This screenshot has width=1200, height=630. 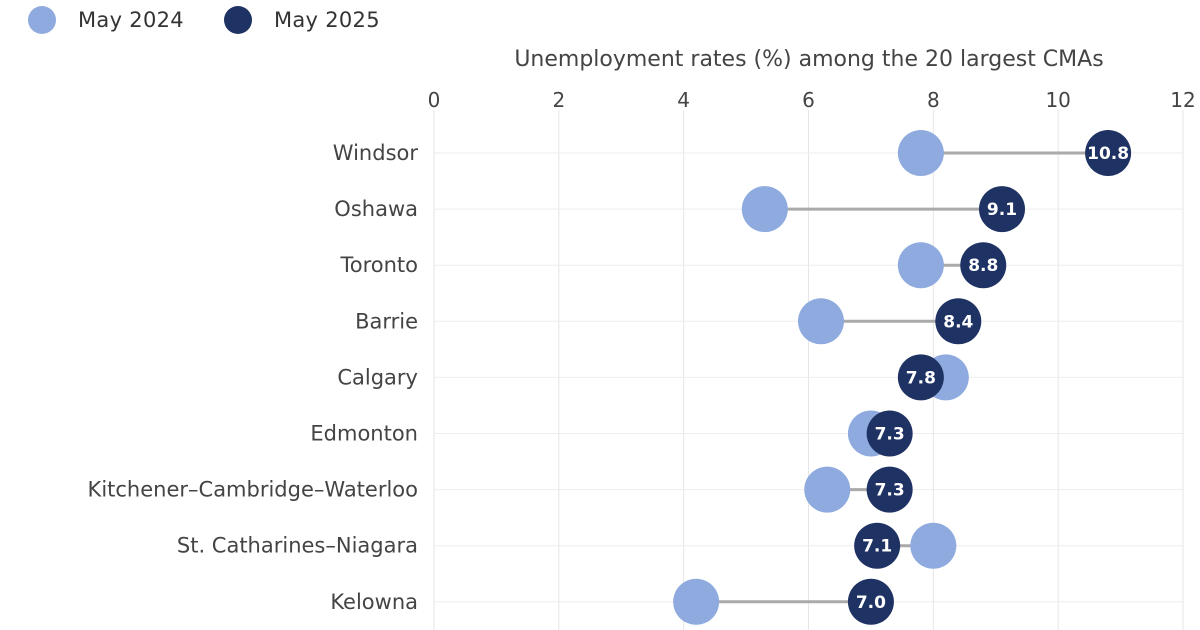 I want to click on value-label-may-2025: 8.4, so click(x=958, y=322).